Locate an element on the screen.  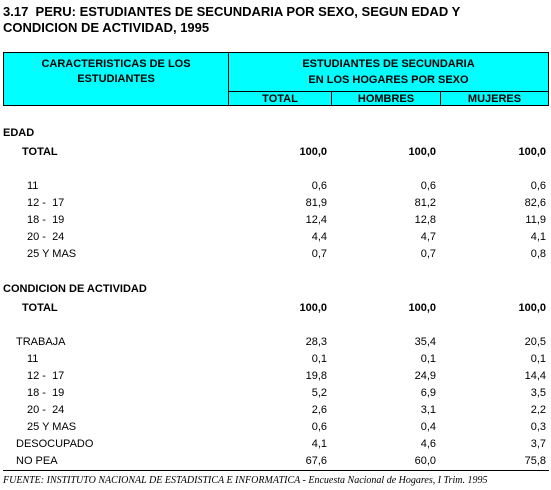
row-label: NO PEA is located at coordinates (37, 461).